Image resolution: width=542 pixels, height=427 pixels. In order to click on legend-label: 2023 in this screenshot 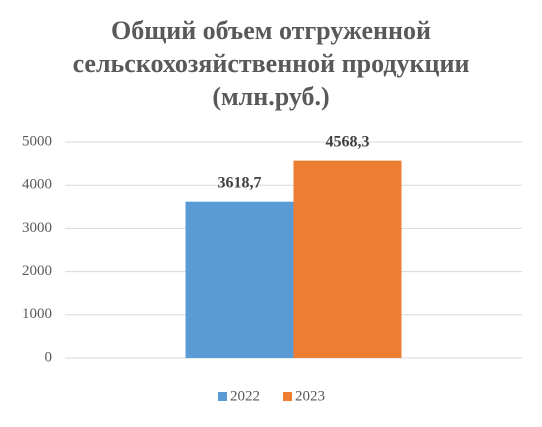, I will do `click(310, 396)`.